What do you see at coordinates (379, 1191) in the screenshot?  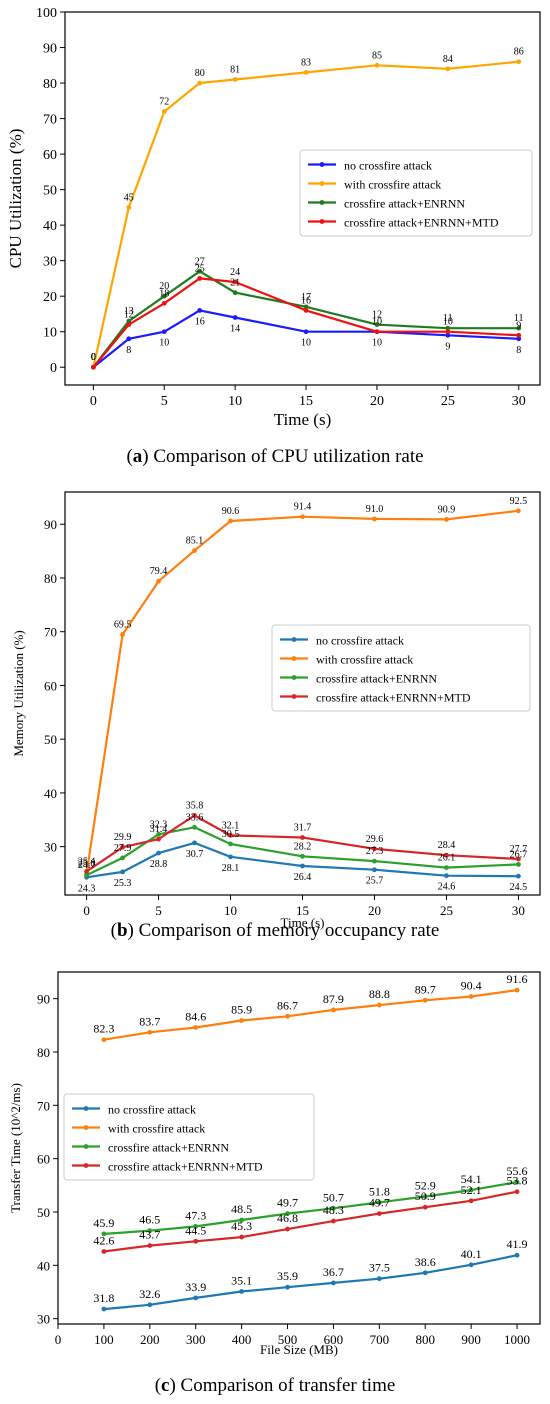 I see `data-label: 51.8` at bounding box center [379, 1191].